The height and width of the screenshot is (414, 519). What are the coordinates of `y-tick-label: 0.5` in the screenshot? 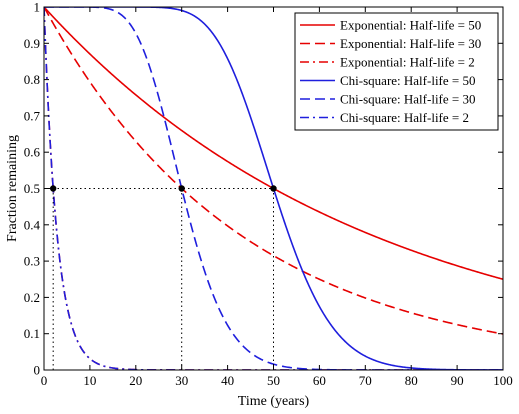 It's located at (32, 188).